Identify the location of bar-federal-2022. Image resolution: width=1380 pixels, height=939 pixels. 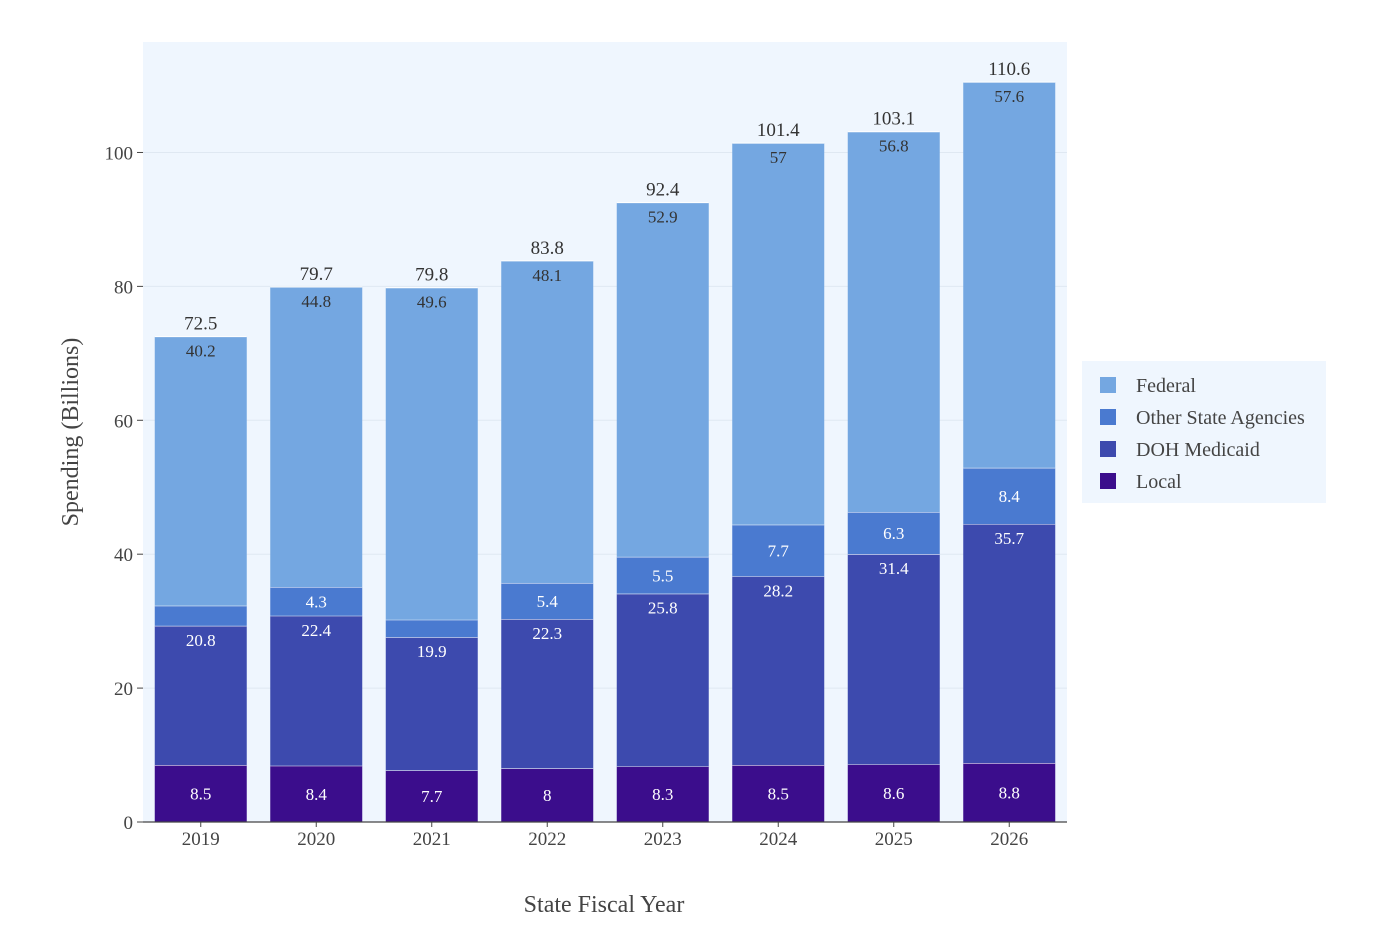
(547, 421).